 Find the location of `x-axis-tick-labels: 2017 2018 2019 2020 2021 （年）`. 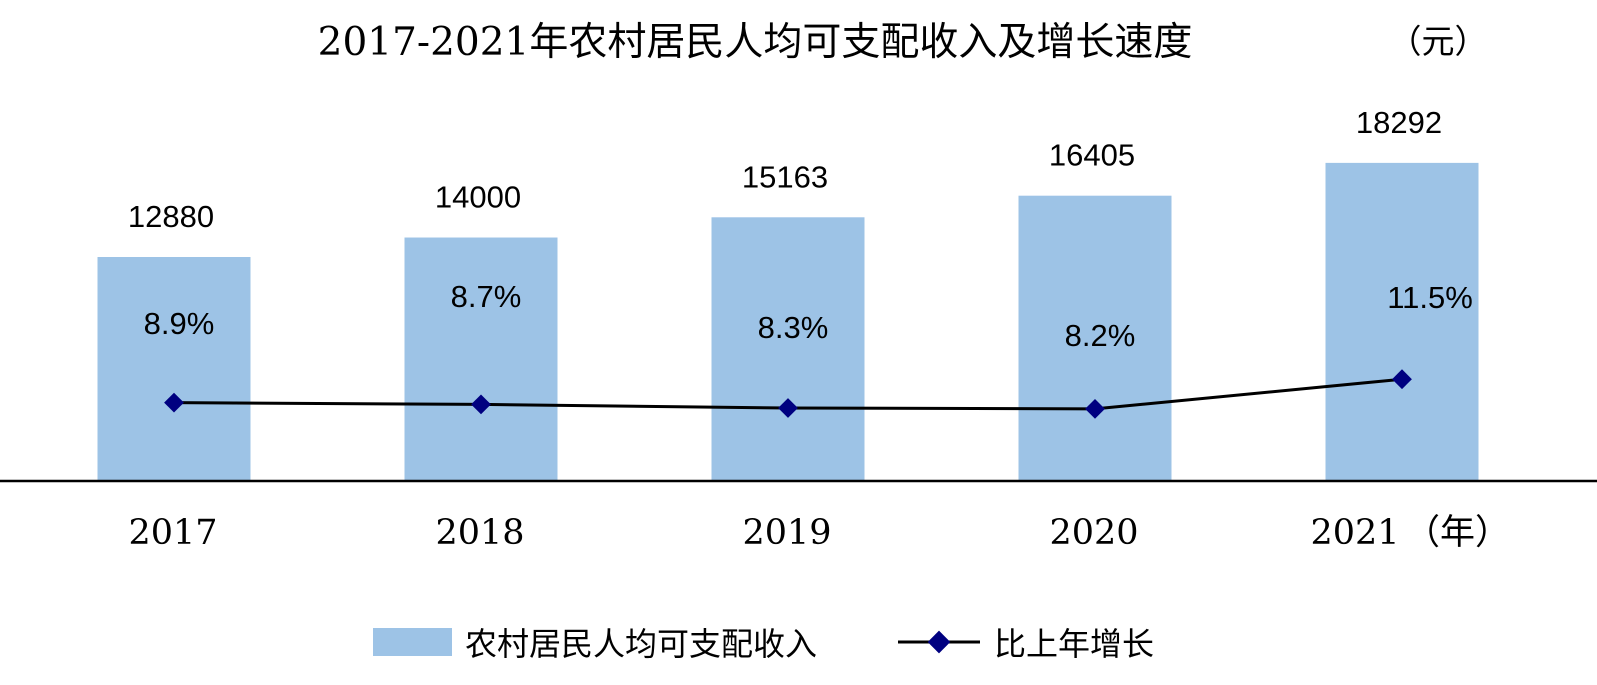

x-axis-tick-labels: 2017 2018 2019 2020 2021 （年） is located at coordinates (819, 533).